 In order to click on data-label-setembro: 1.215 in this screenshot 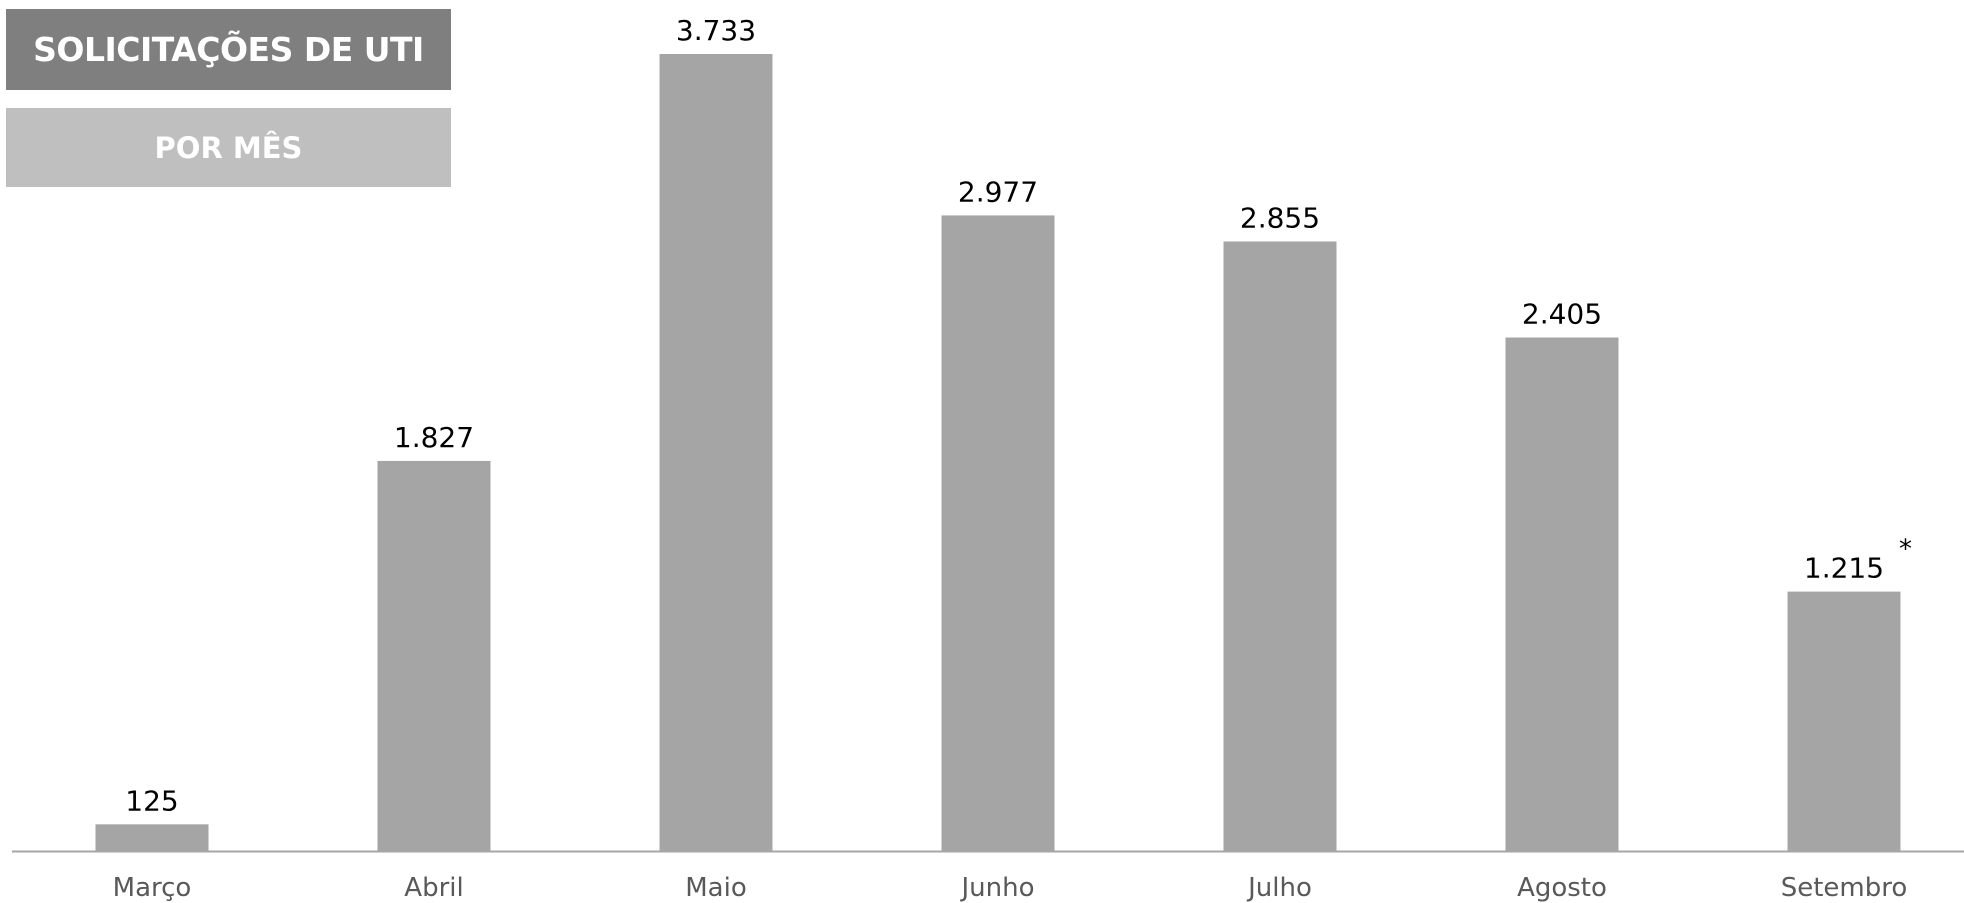, I will do `click(1844, 568)`.